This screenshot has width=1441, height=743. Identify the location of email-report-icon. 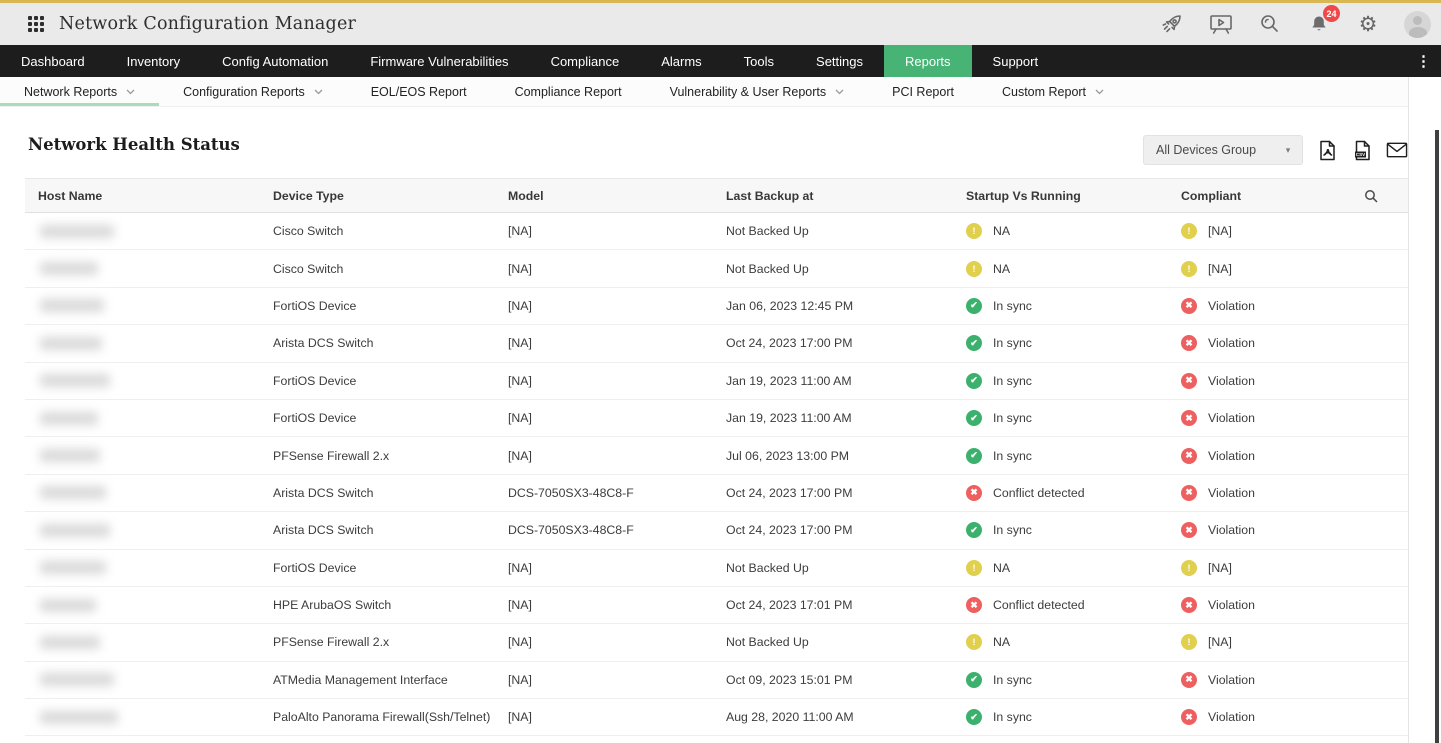
(1397, 150).